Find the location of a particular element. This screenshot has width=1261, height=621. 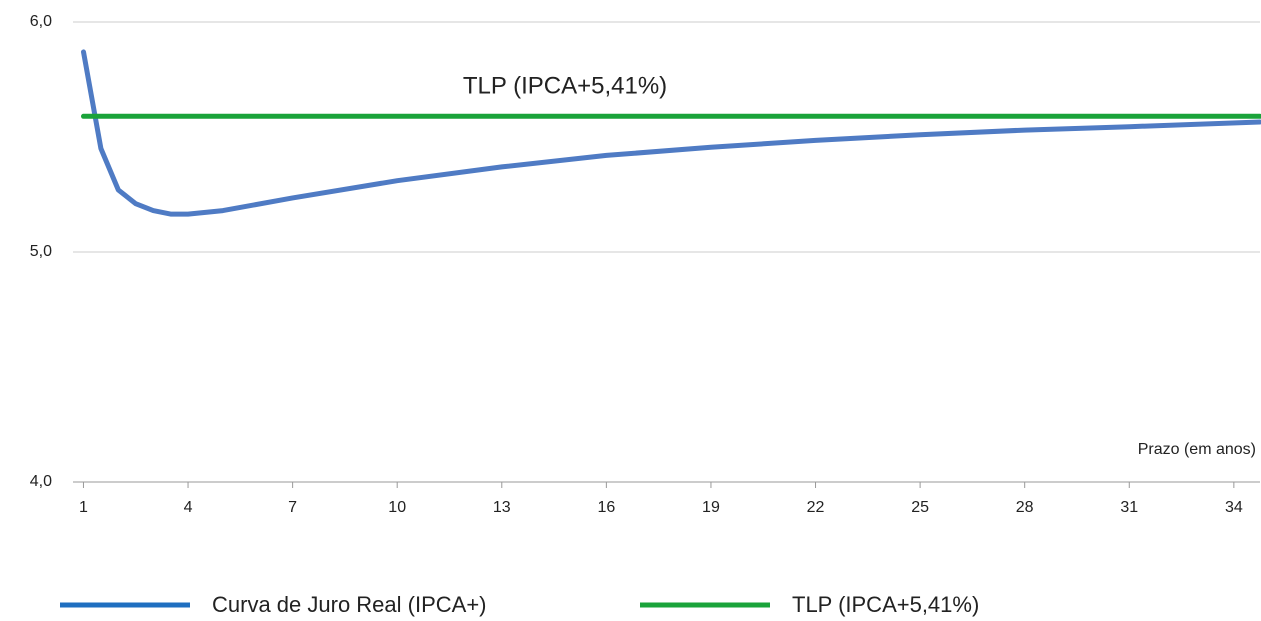

y-tick-label: 6,0 is located at coordinates (41, 21).